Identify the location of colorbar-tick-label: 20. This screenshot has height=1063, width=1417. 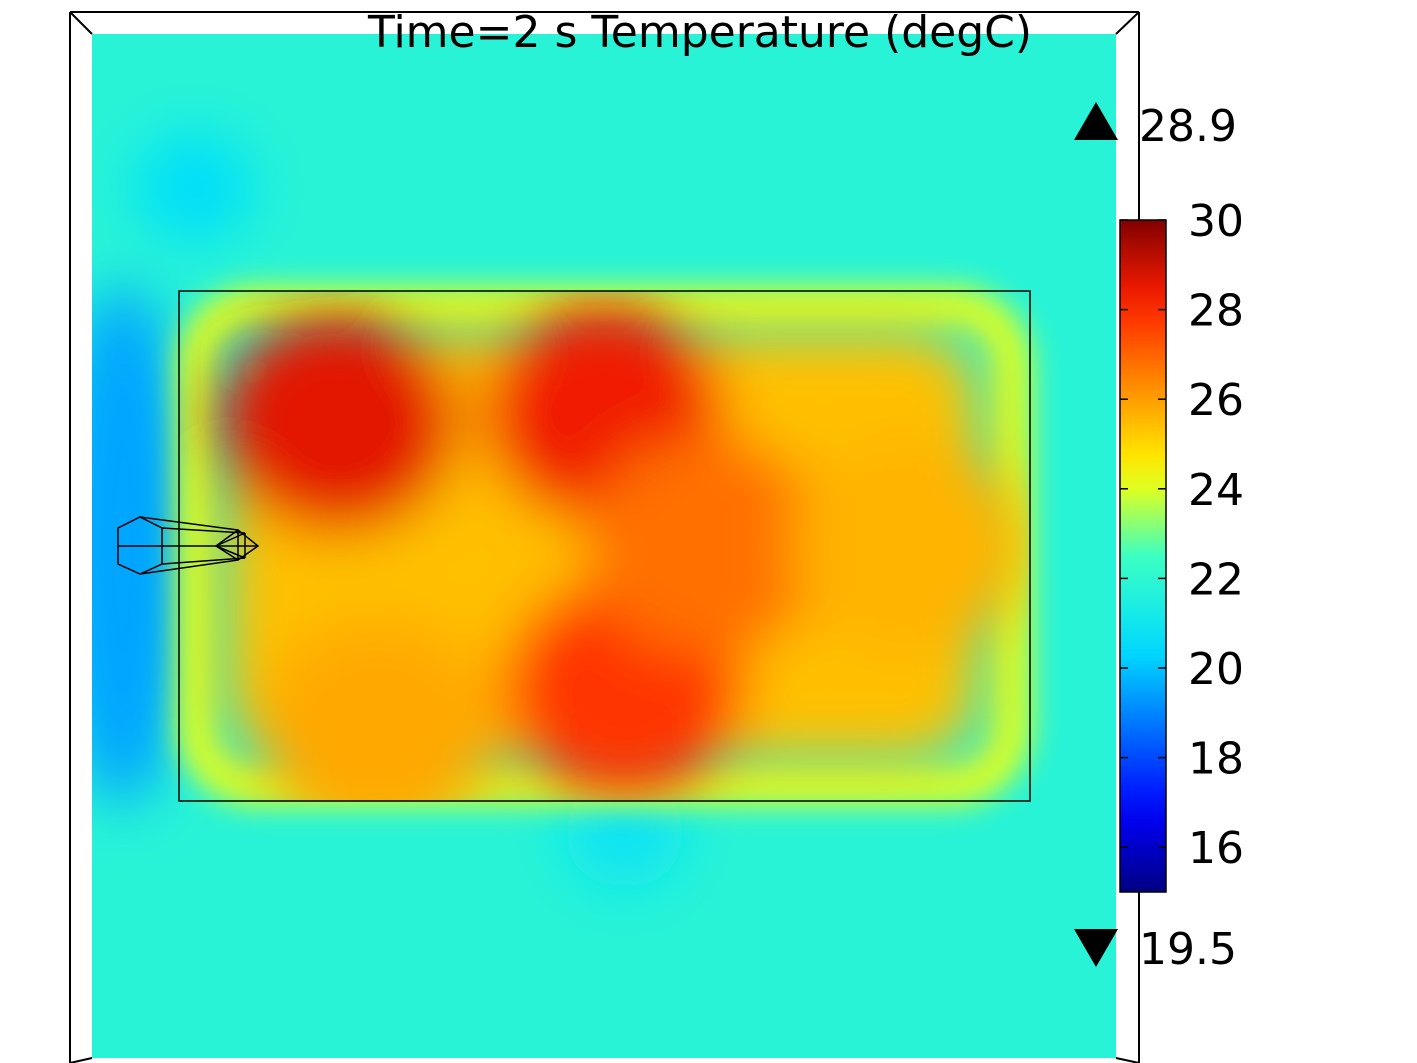
(1216, 669).